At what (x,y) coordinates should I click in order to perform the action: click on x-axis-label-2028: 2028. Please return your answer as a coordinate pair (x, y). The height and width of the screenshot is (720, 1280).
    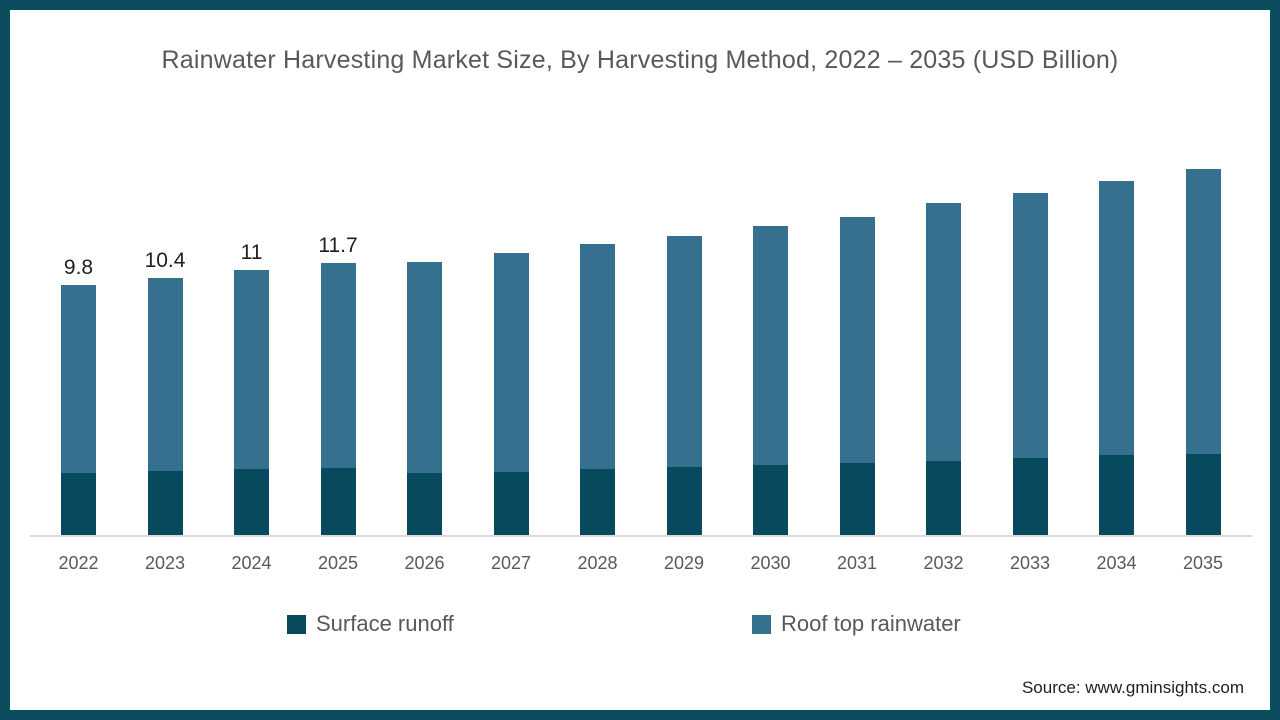
    Looking at the image, I should click on (597, 563).